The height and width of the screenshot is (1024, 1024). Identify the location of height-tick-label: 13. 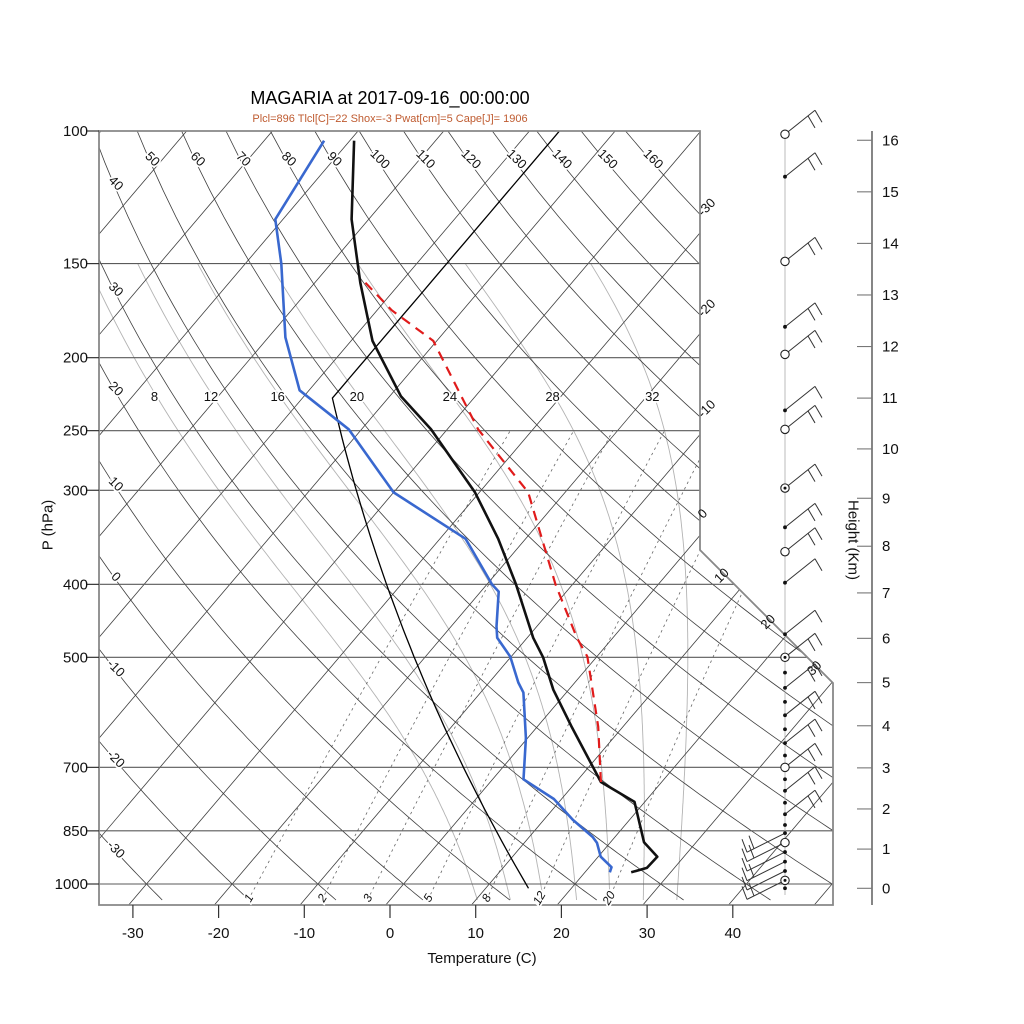
(890, 295).